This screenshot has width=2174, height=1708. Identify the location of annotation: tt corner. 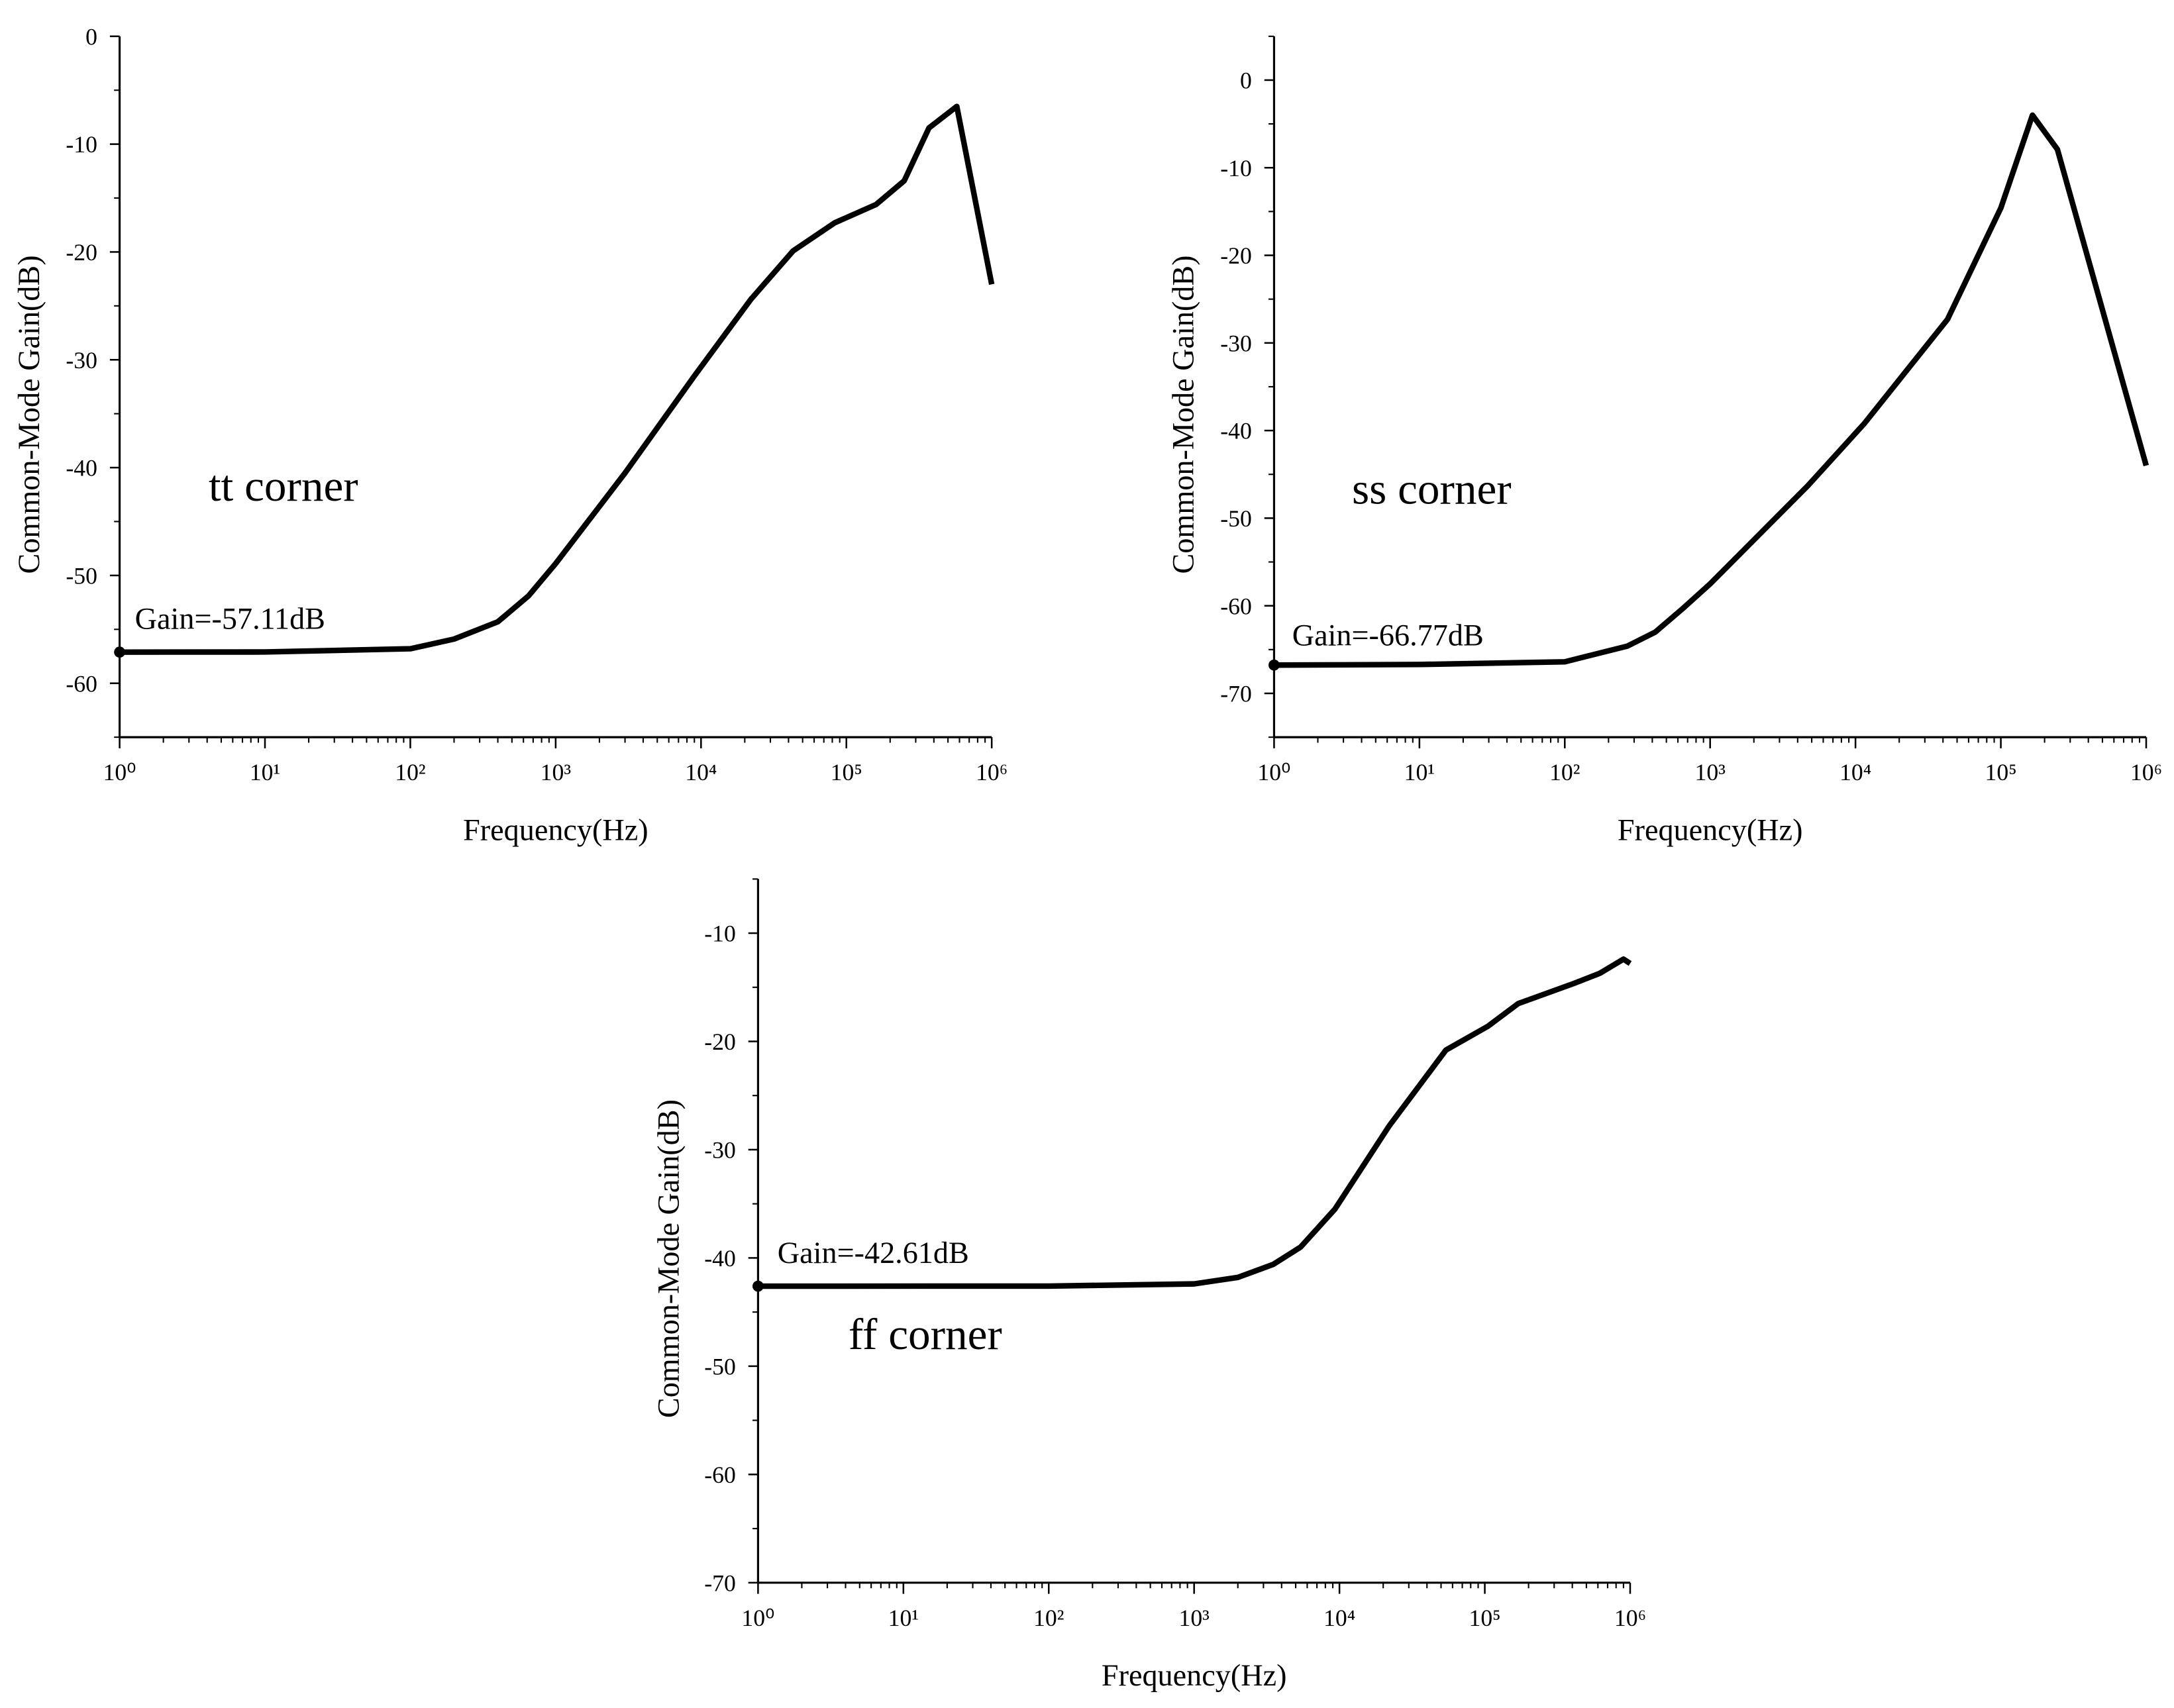
(283, 486).